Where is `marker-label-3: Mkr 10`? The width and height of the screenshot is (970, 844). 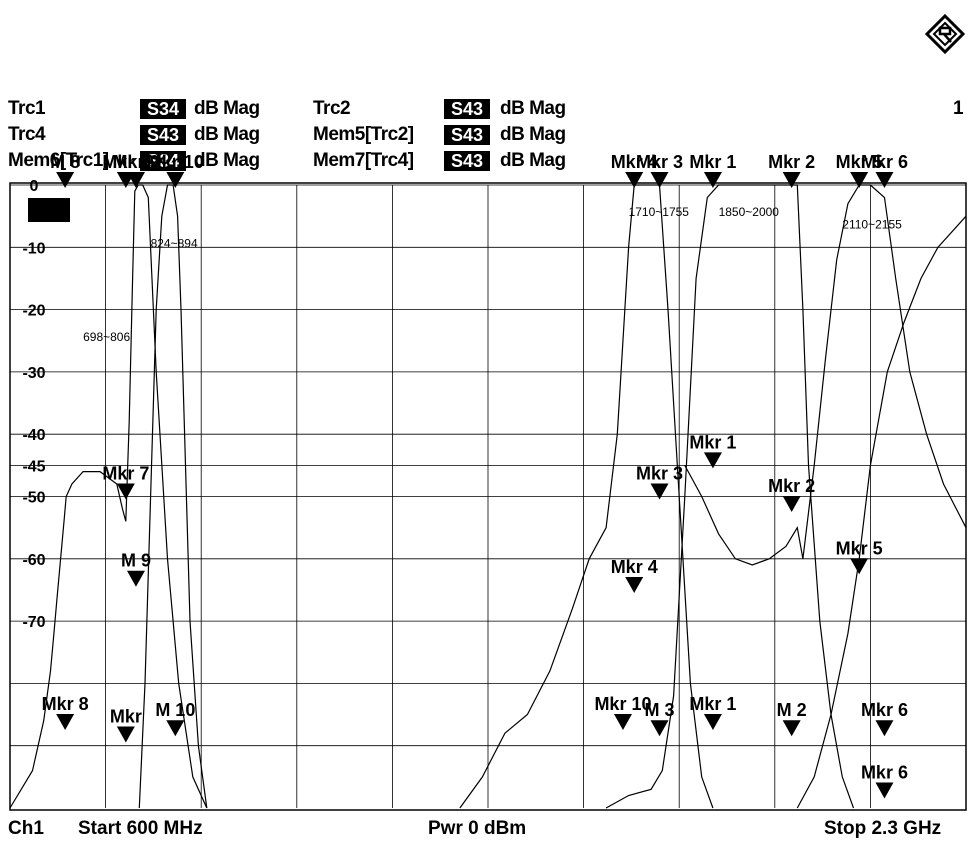
marker-label-3: Mkr 10 is located at coordinates (175, 162).